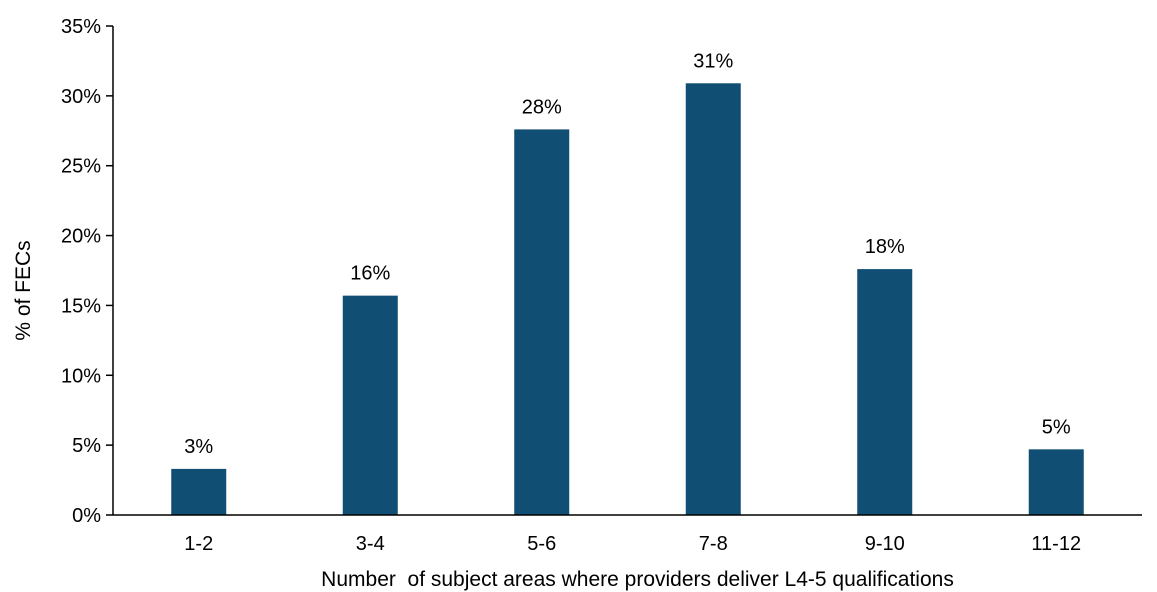 This screenshot has height=592, width=1157. What do you see at coordinates (885, 247) in the screenshot?
I see `data-label-9-10: 18%` at bounding box center [885, 247].